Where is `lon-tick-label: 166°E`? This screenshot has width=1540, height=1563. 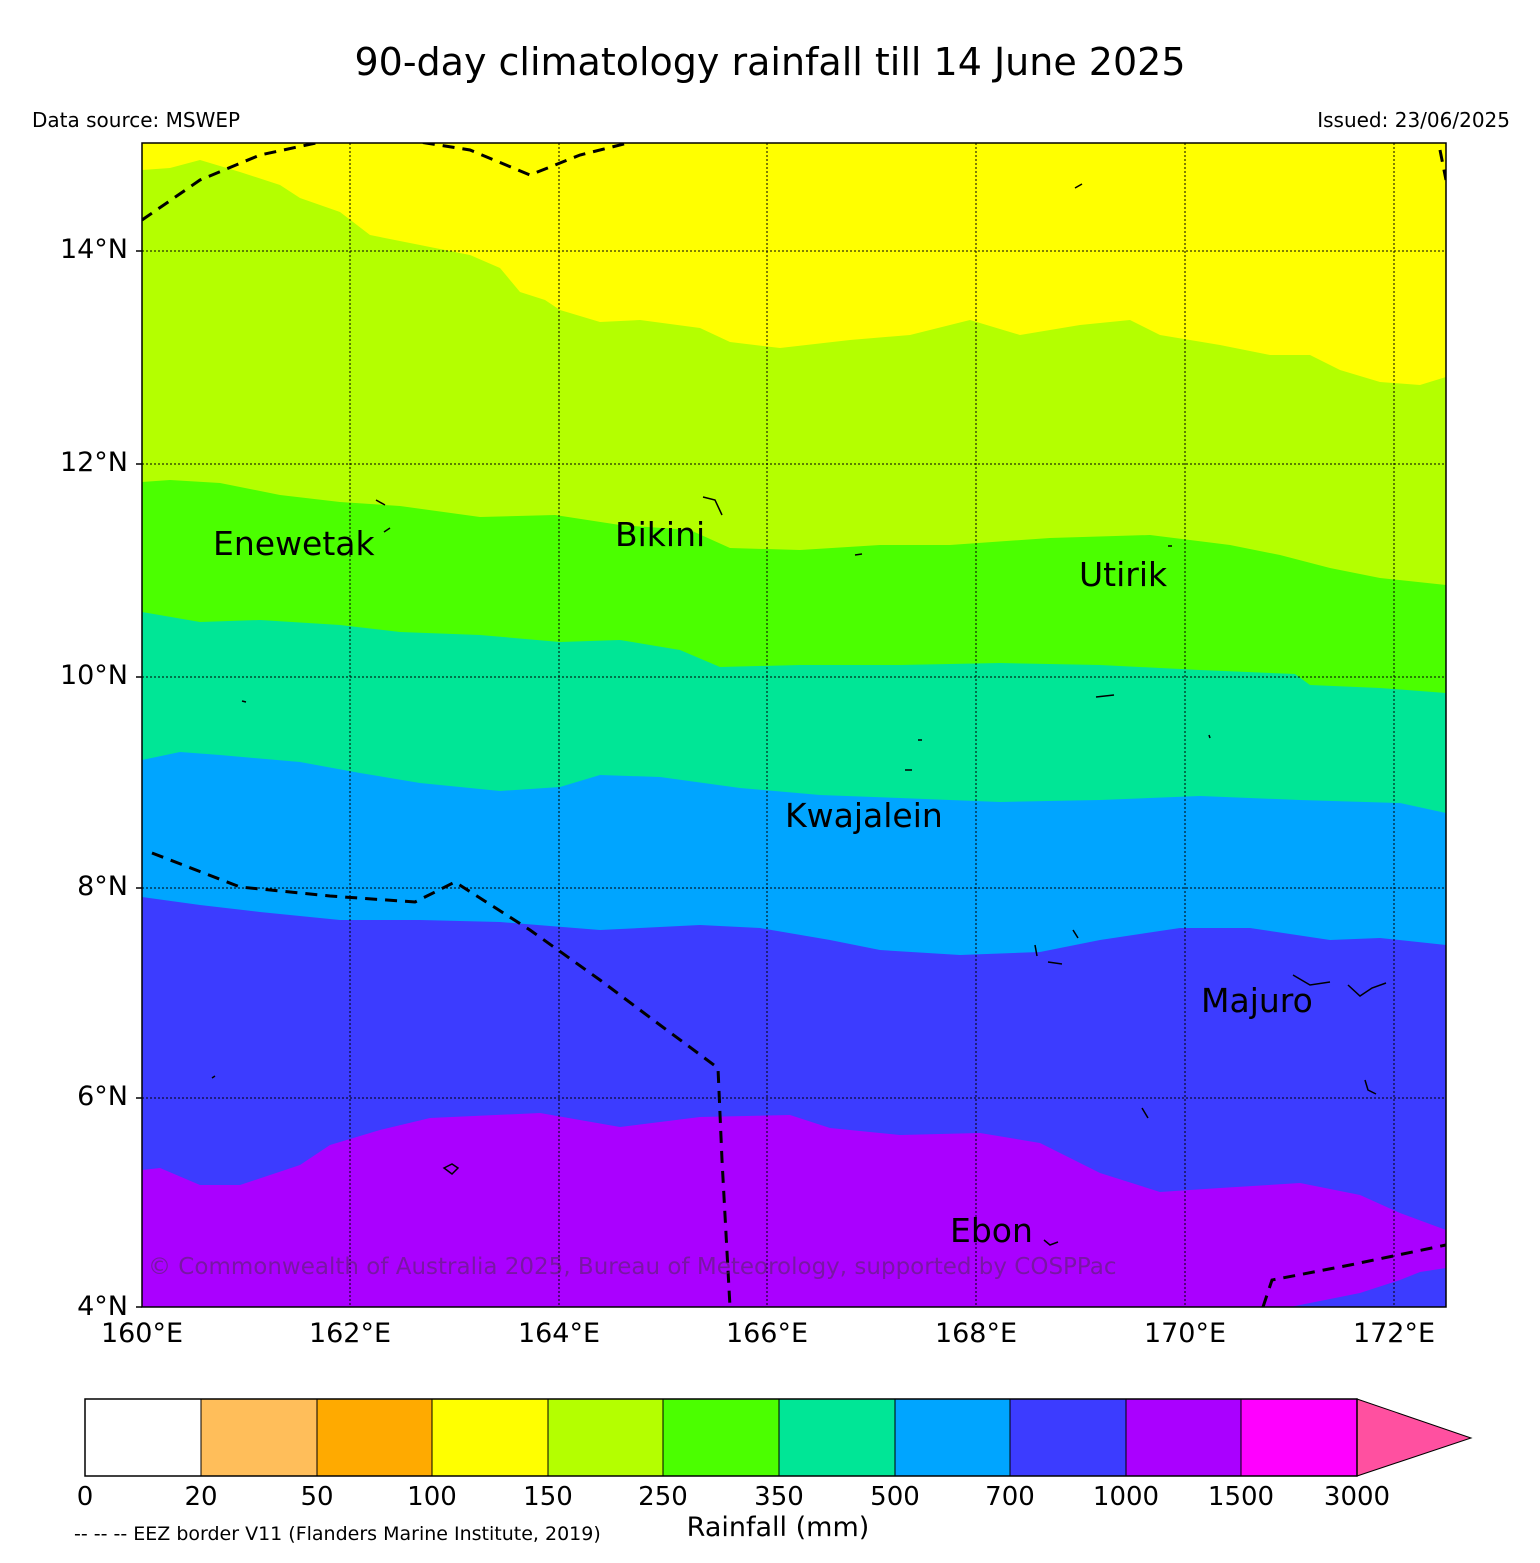 lon-tick-label: 166°E is located at coordinates (767, 1333).